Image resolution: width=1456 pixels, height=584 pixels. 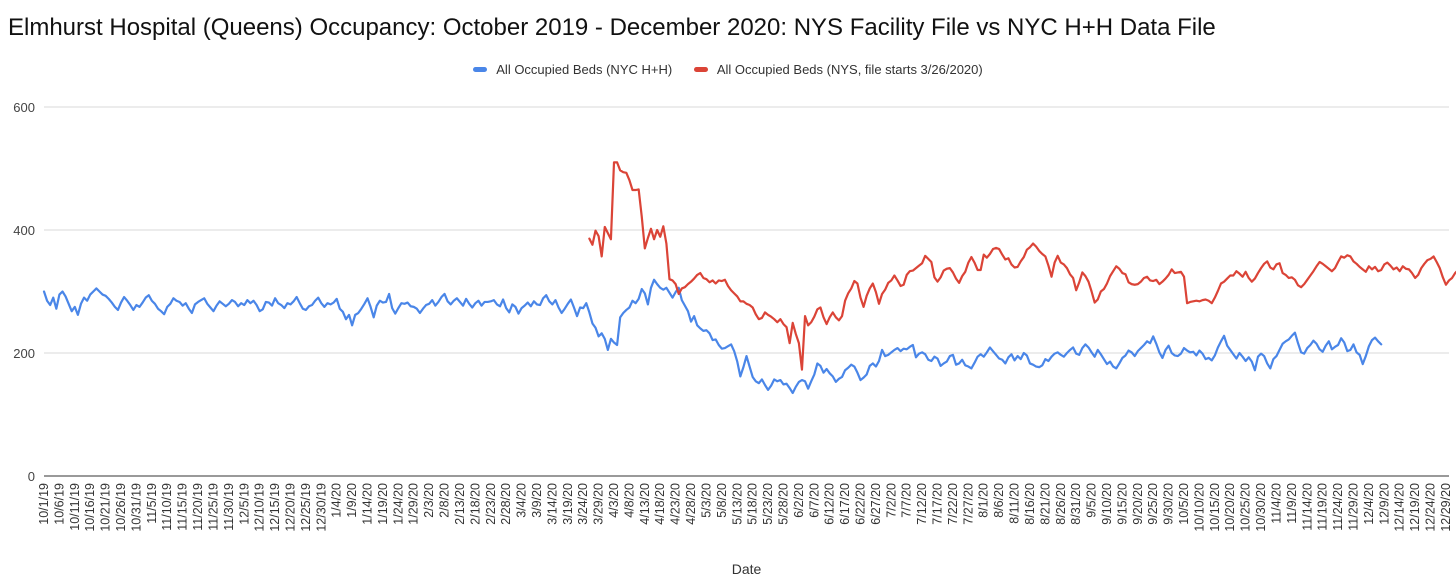 What do you see at coordinates (445, 500) in the screenshot?
I see `x-tick-label: 2/8/20` at bounding box center [445, 500].